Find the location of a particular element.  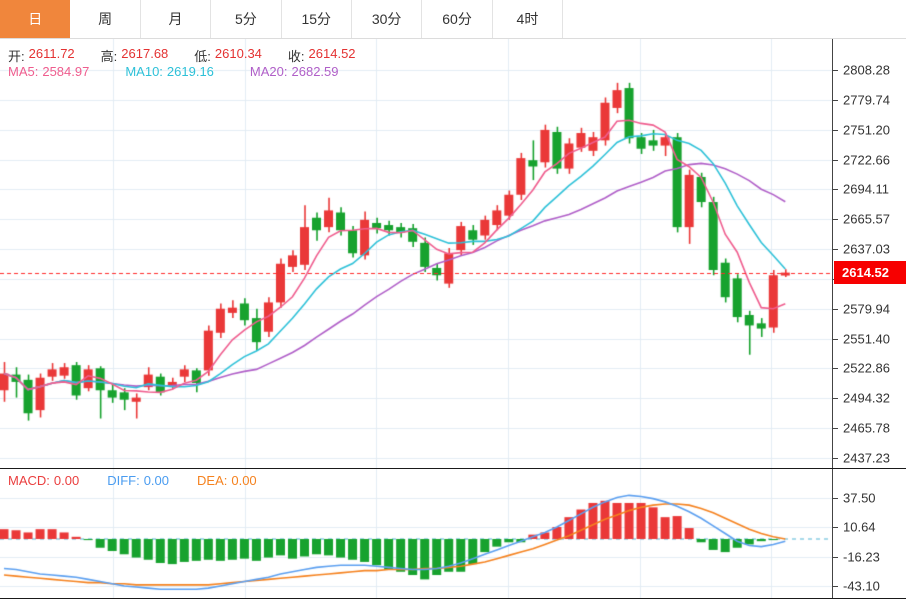

open-readout: 开: 2611.72 is located at coordinates (41, 55).